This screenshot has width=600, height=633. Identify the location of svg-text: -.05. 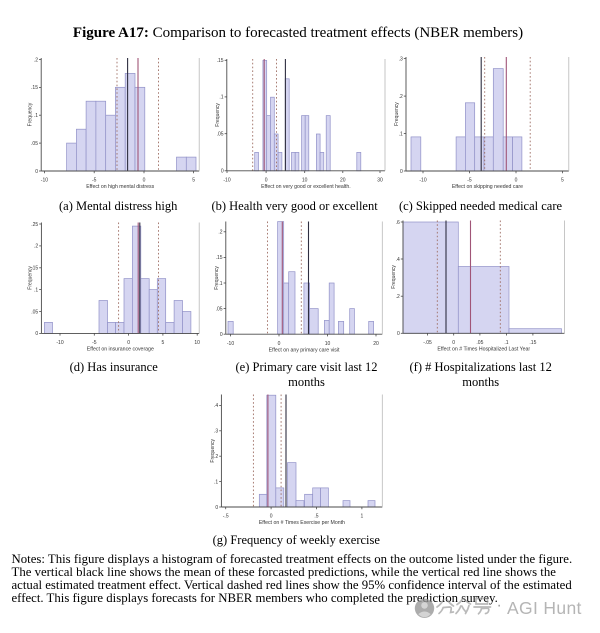
(427, 343).